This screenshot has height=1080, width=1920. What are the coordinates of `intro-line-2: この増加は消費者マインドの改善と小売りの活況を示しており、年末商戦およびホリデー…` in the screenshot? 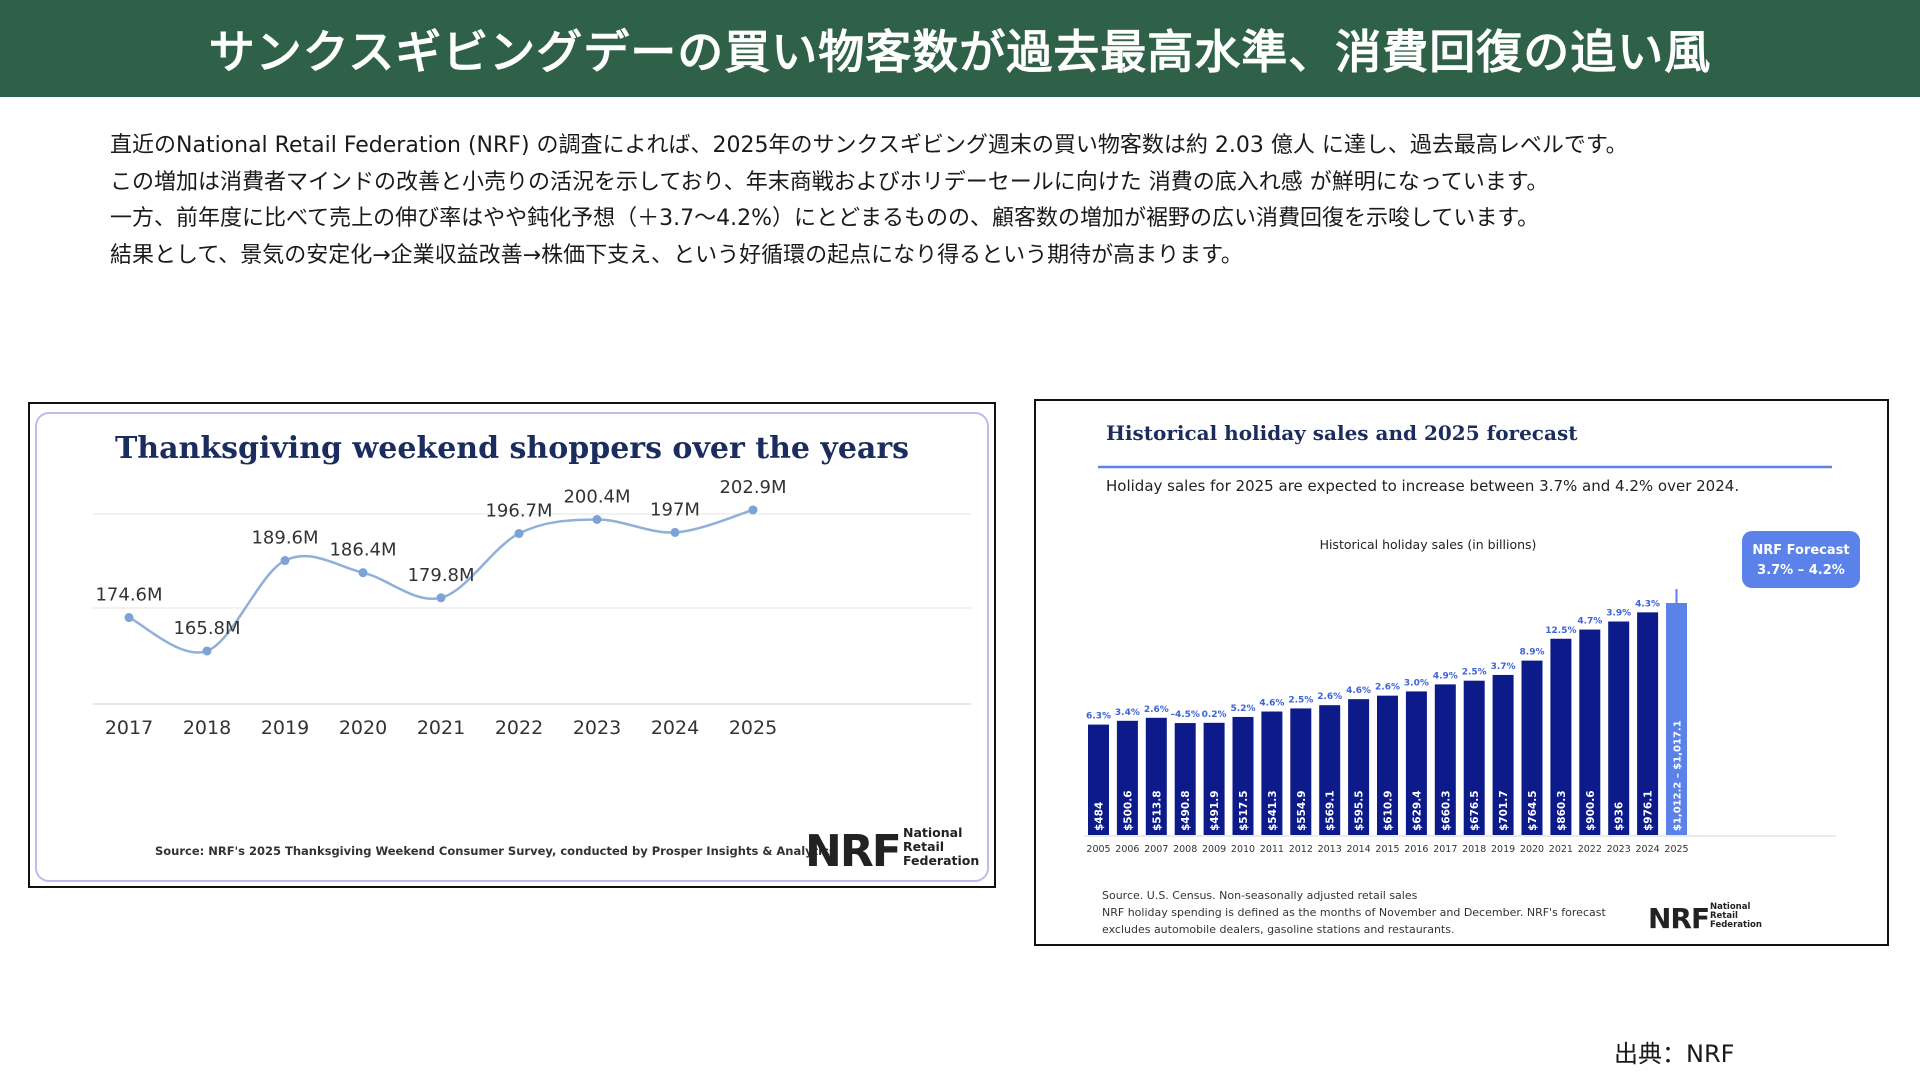 It's located at (829, 182).